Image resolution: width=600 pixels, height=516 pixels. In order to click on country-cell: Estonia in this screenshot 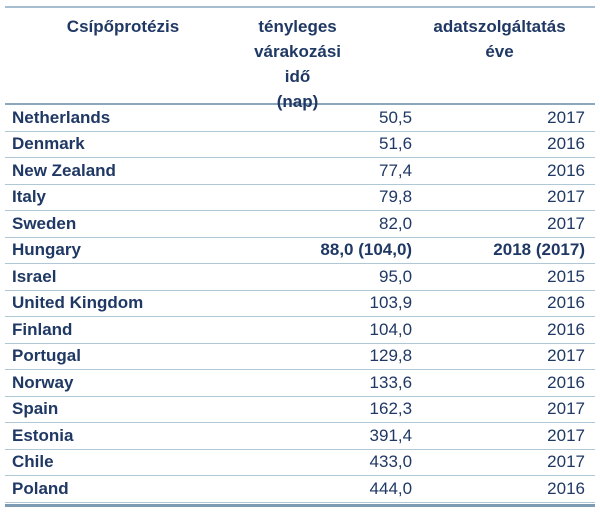, I will do `click(43, 435)`.